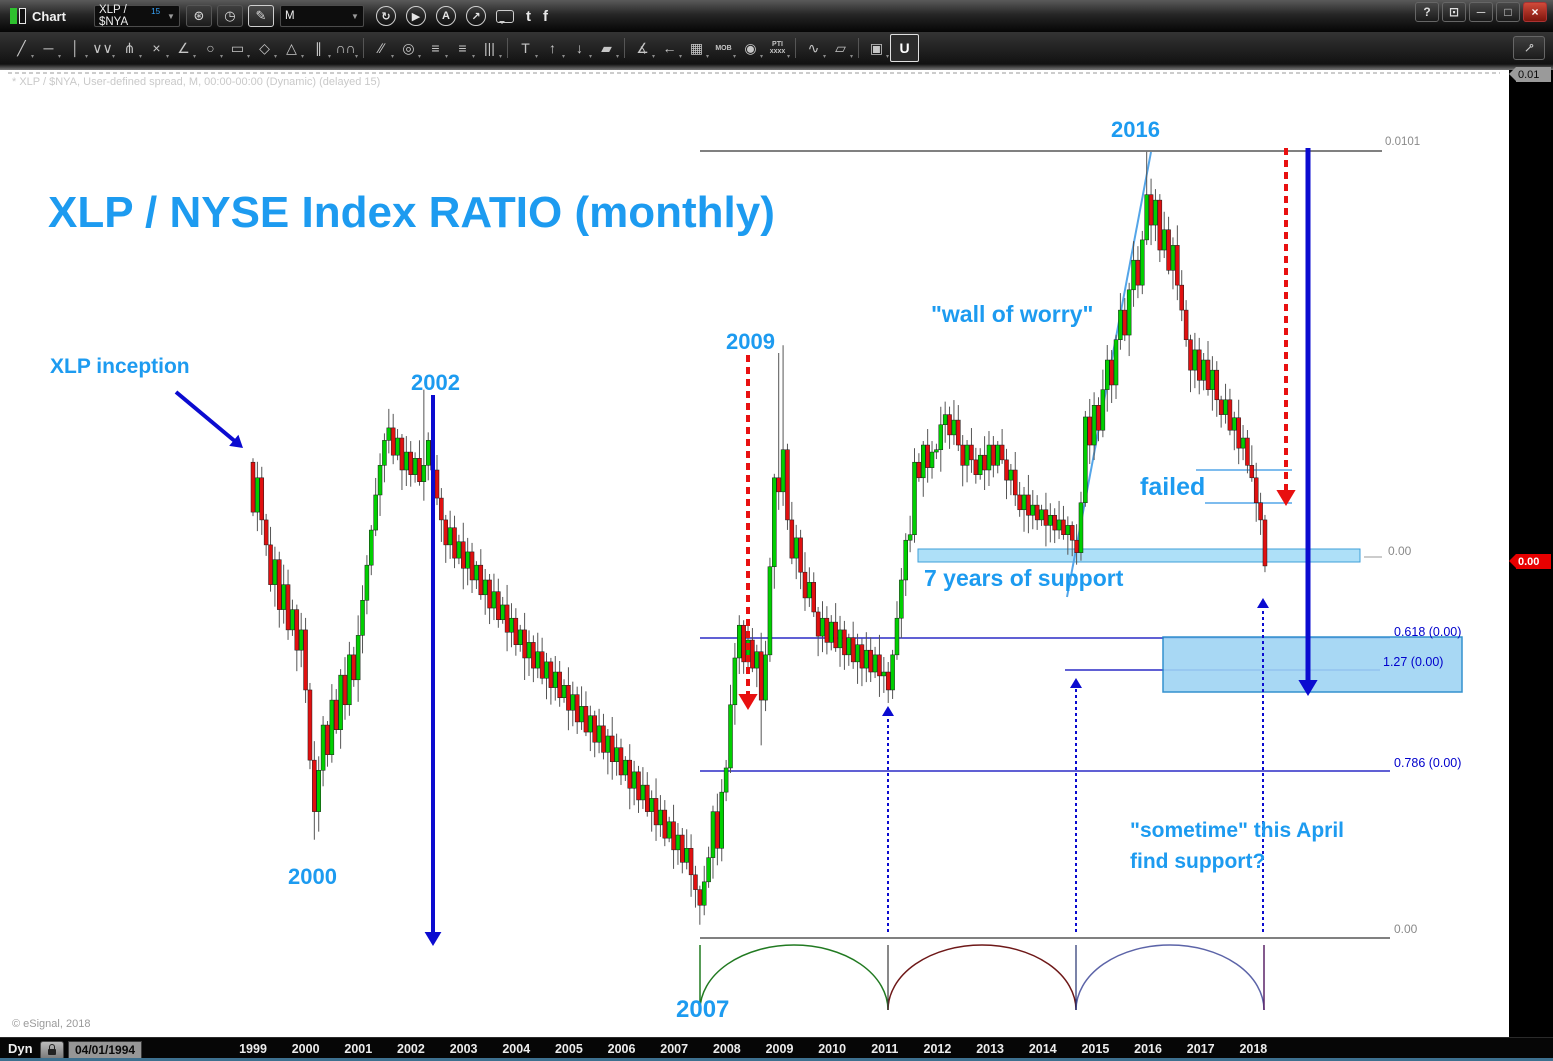 This screenshot has width=1553, height=1061. What do you see at coordinates (435, 382) in the screenshot?
I see `annotation-2002: 2002` at bounding box center [435, 382].